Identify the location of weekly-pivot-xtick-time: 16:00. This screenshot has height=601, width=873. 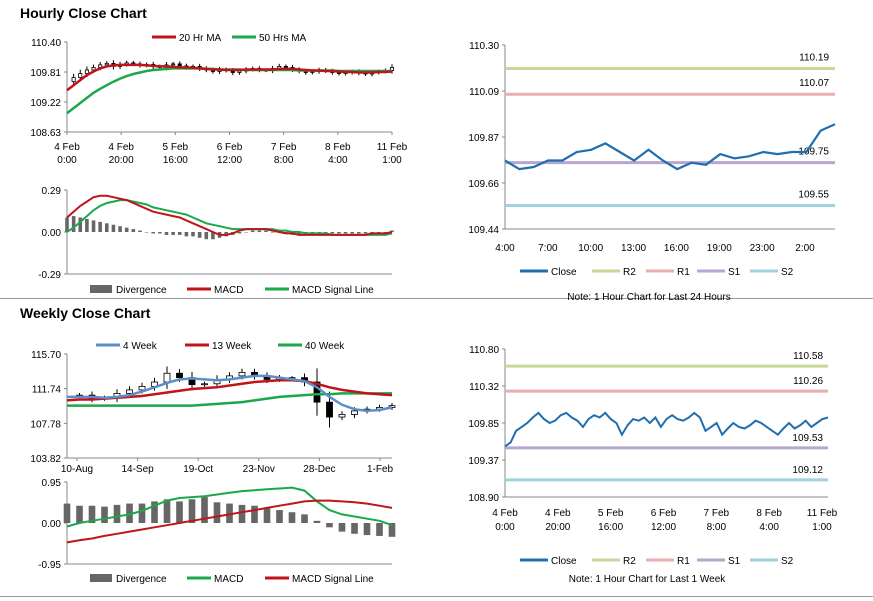
(610, 527).